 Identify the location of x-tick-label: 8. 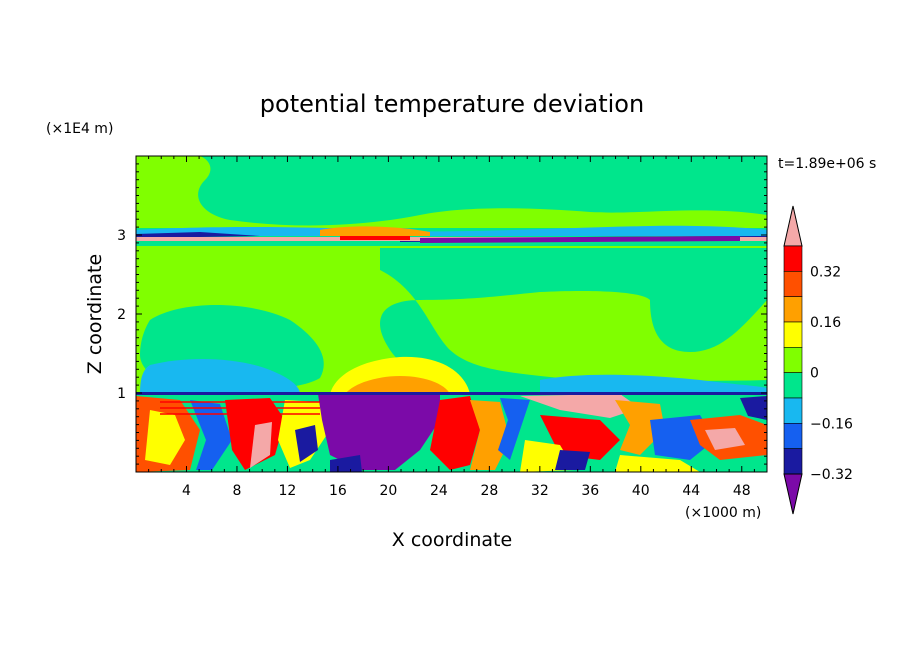
(236, 491).